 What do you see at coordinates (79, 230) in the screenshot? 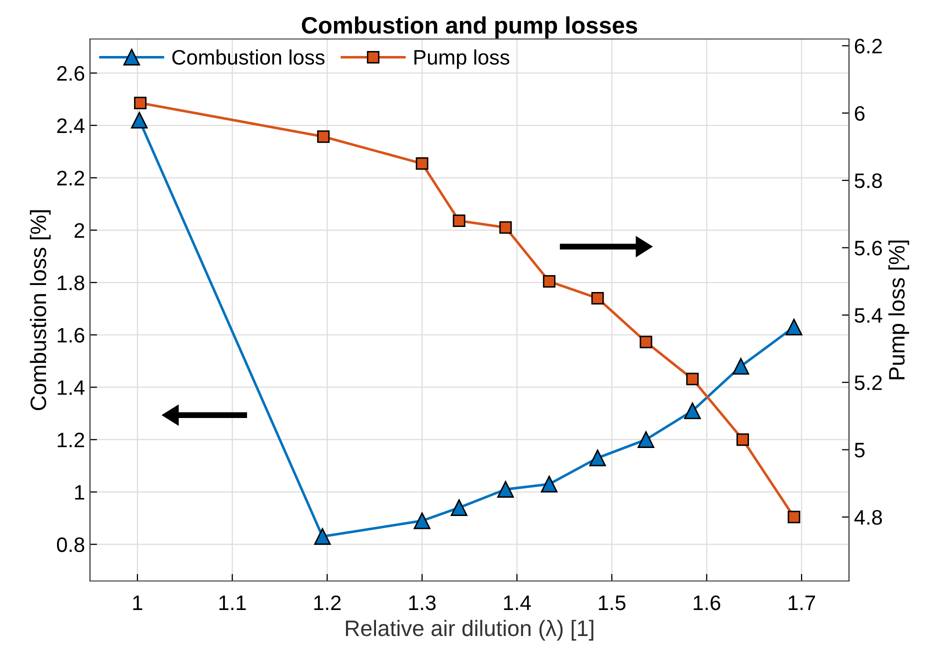
I see `y-tick-label: 2` at bounding box center [79, 230].